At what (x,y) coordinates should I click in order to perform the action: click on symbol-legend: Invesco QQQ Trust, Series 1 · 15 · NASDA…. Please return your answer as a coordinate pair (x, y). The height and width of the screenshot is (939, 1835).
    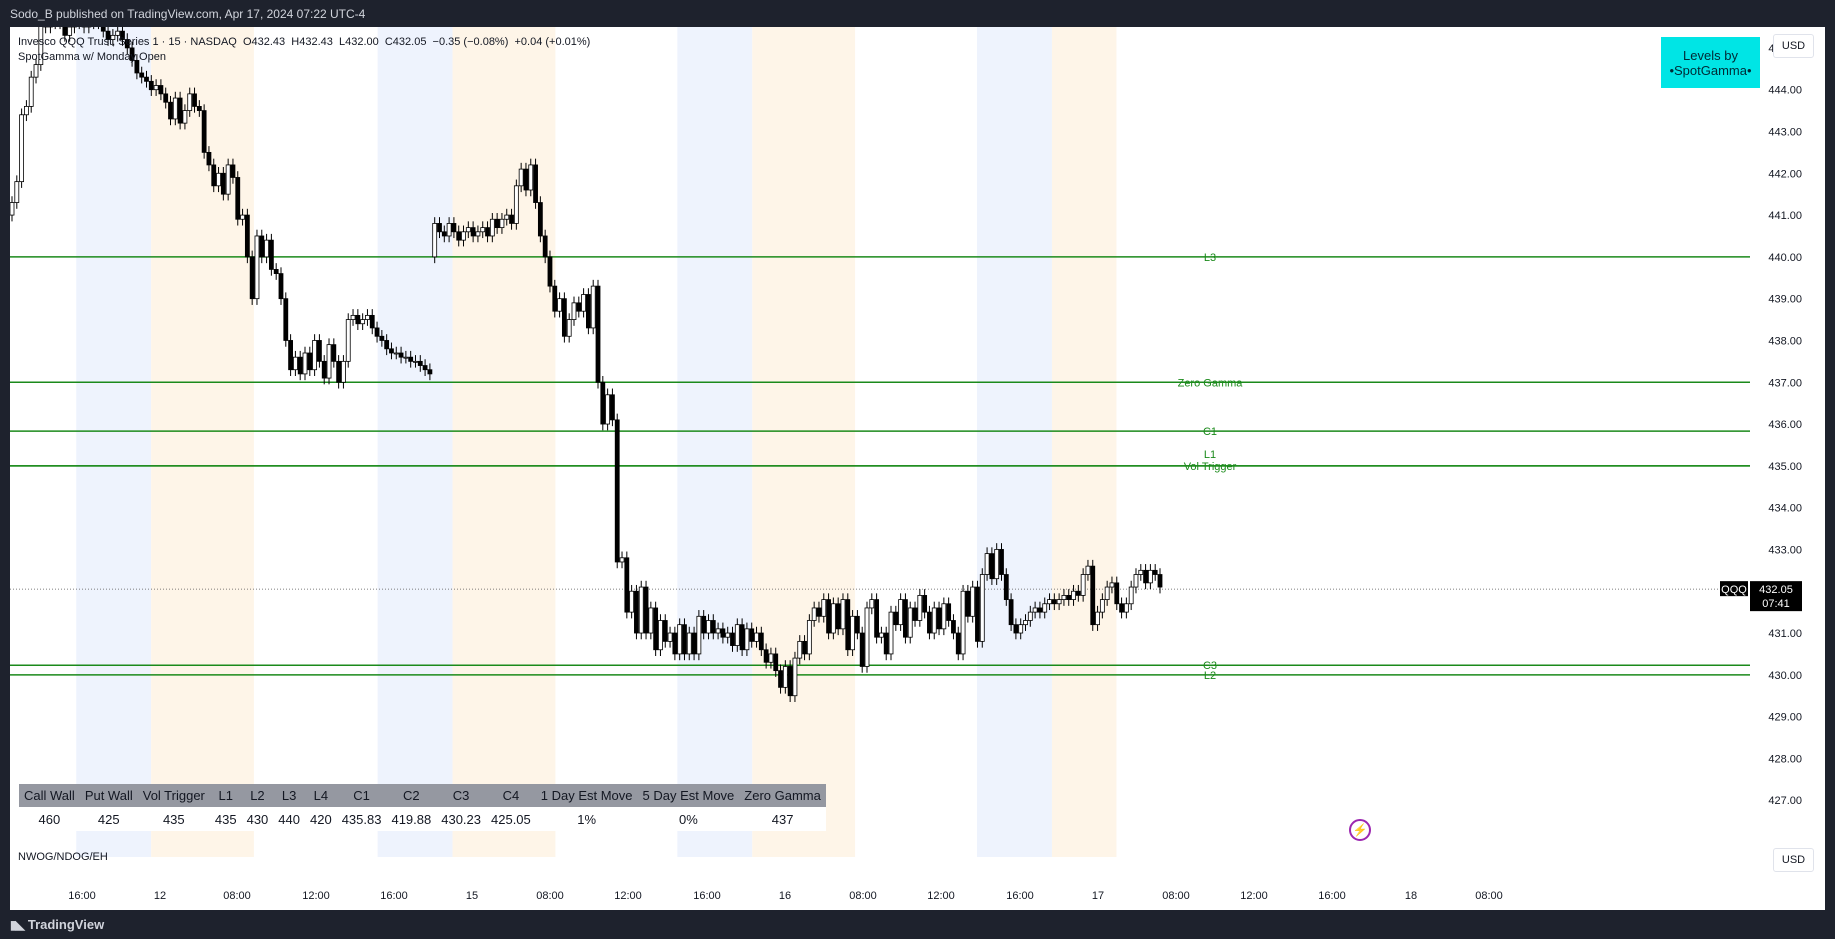
    Looking at the image, I should click on (304, 42).